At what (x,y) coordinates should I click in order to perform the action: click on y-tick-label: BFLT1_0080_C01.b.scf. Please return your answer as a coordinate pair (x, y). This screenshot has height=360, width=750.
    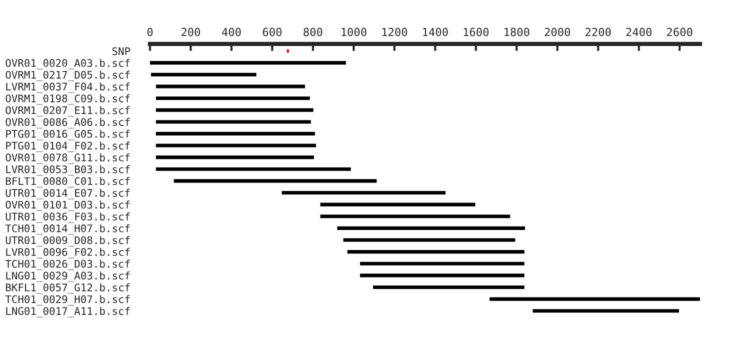
    Looking at the image, I should click on (68, 182).